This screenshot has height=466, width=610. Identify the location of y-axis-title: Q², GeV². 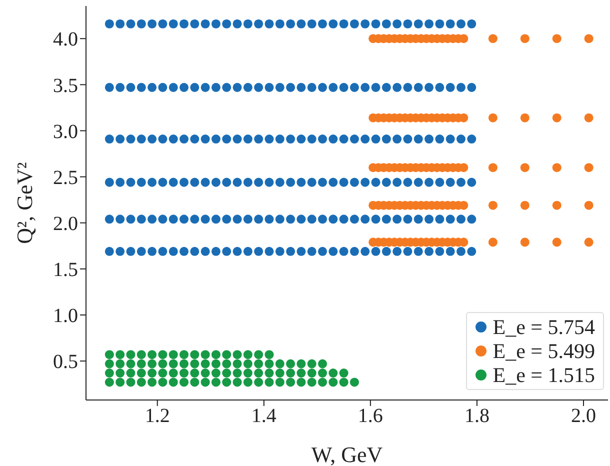
(24, 203).